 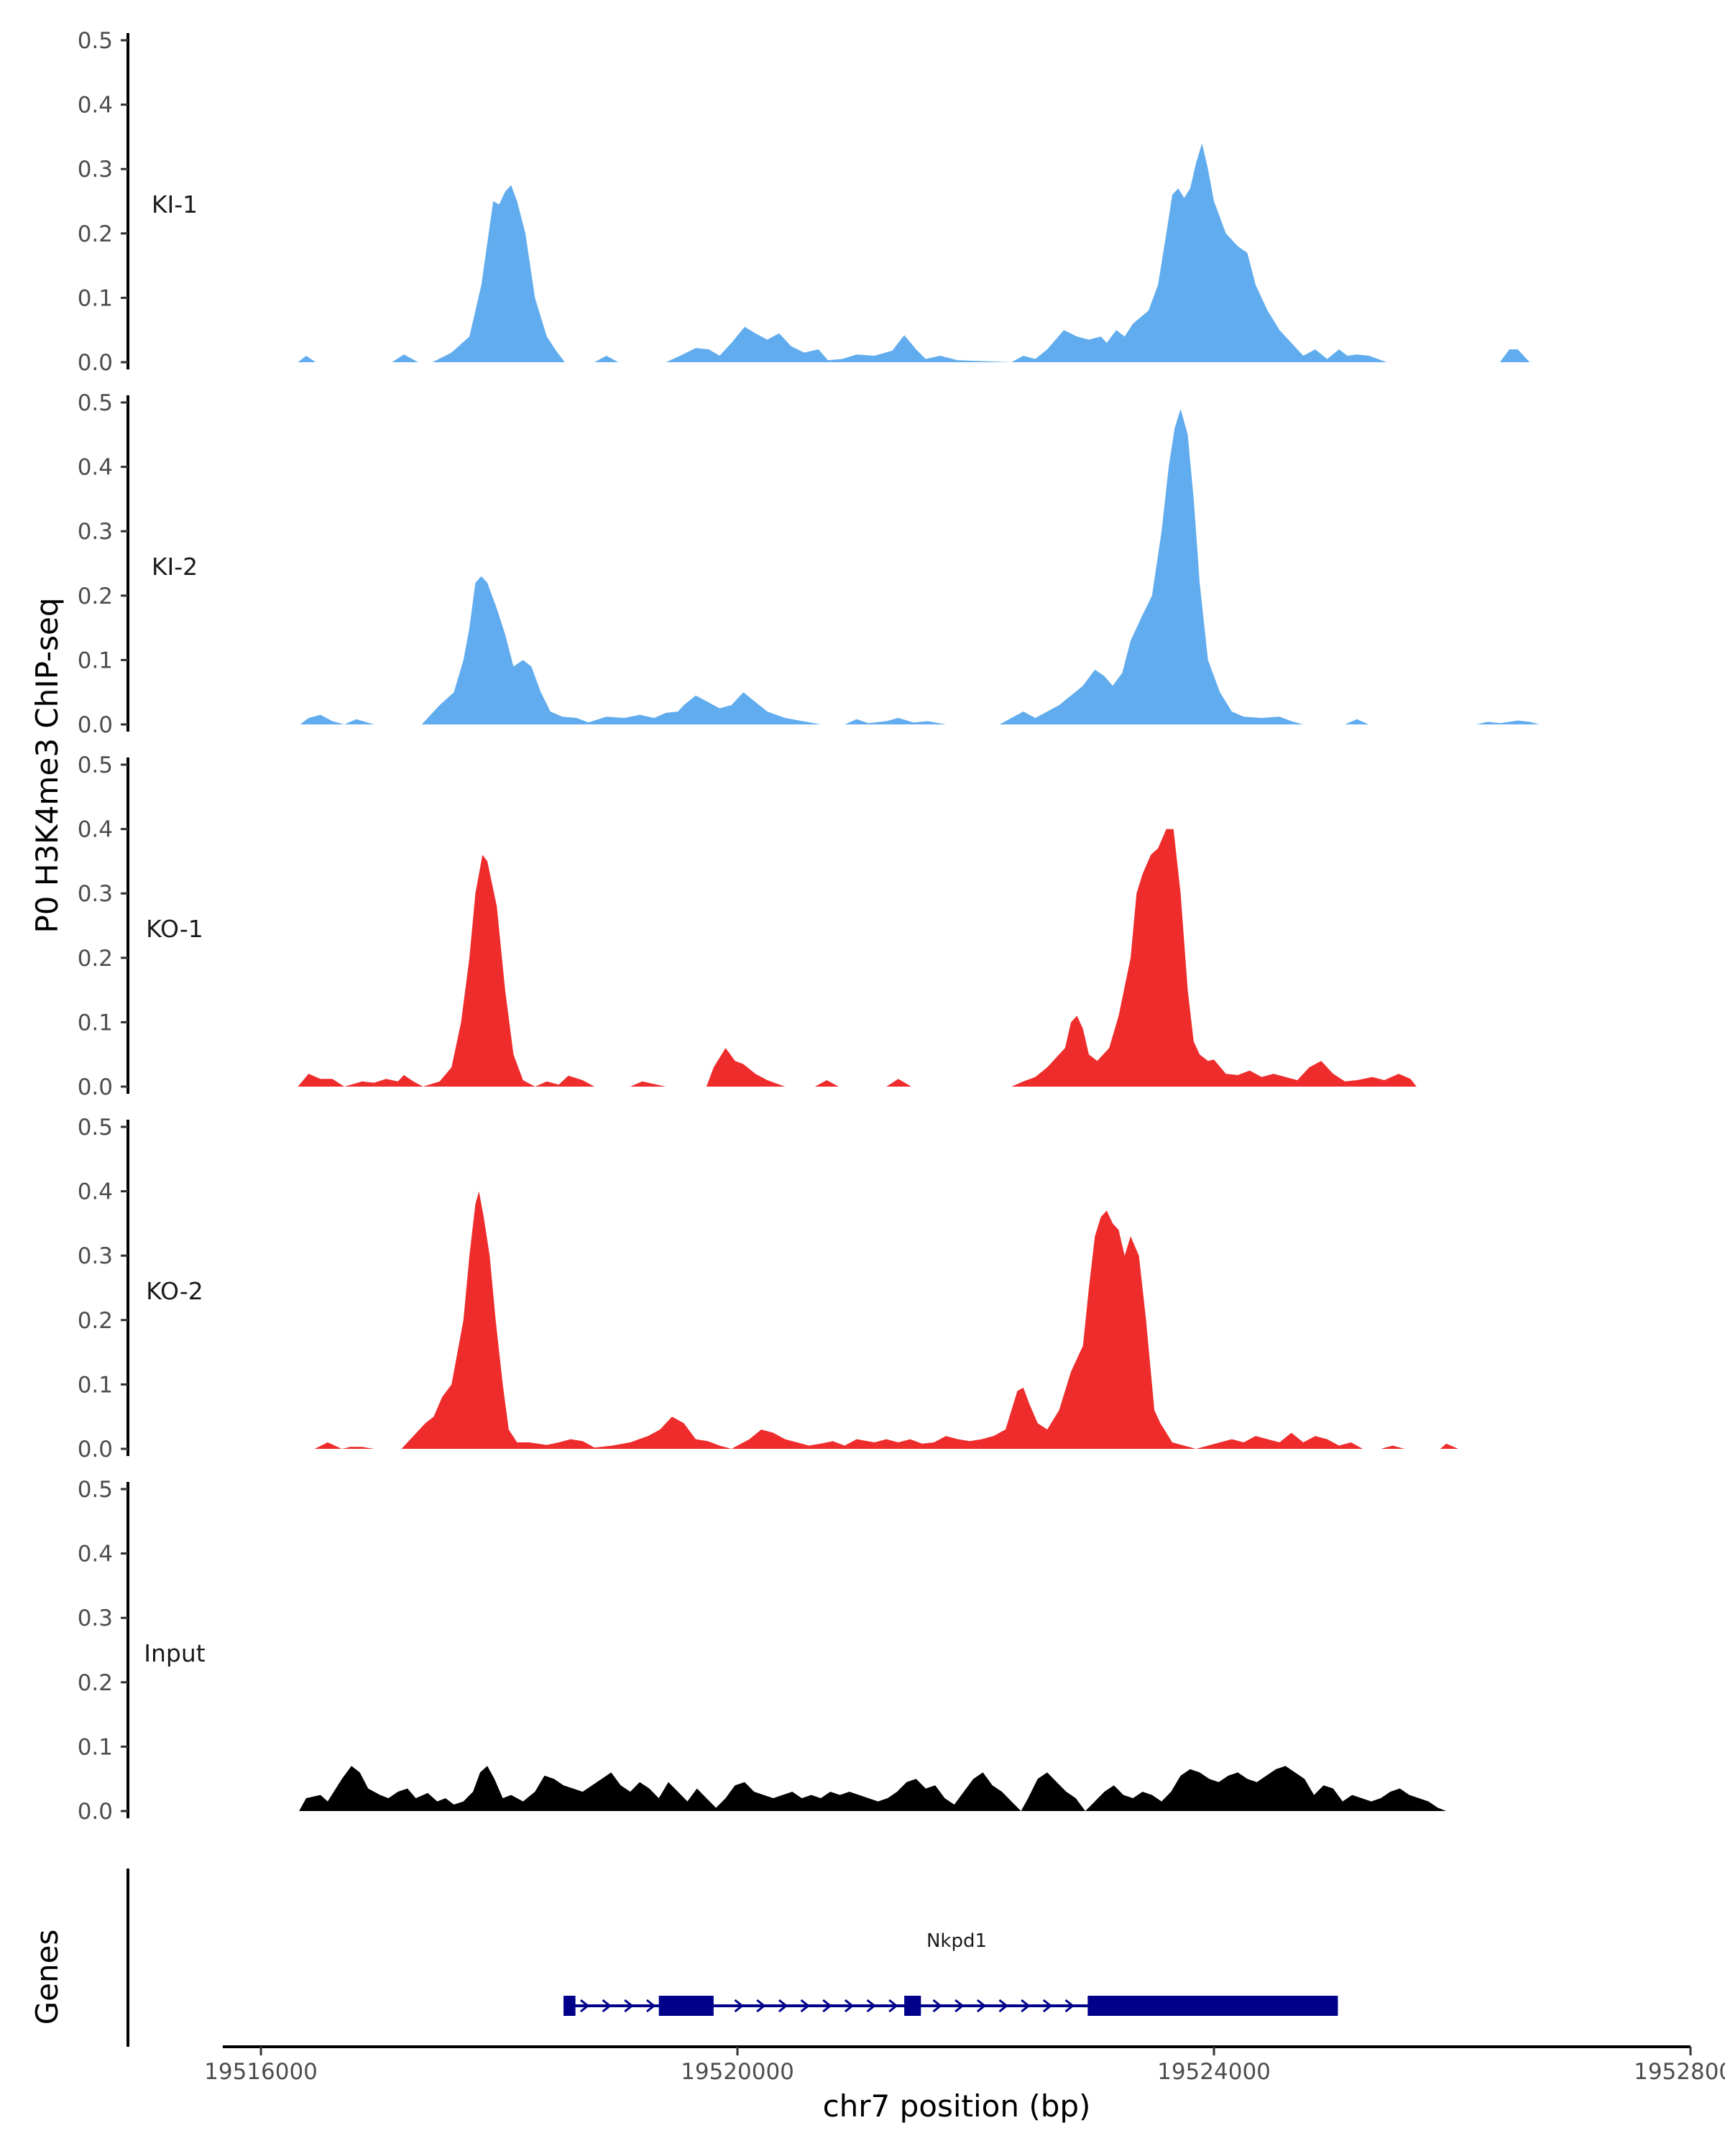 I want to click on y-axis-title: P0 H3K4me3 ChIP-seq, so click(x=47, y=765).